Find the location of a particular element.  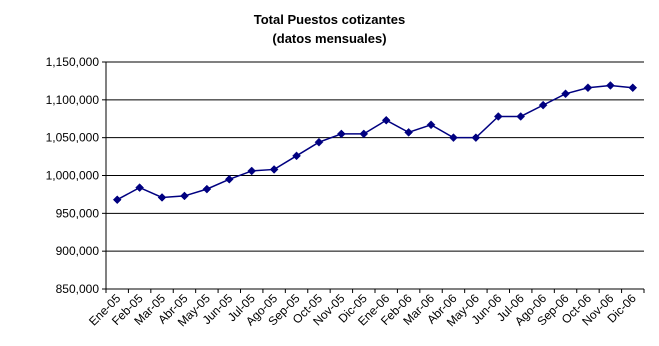

y-tick-label: 1,050,000 is located at coordinates (73, 138).